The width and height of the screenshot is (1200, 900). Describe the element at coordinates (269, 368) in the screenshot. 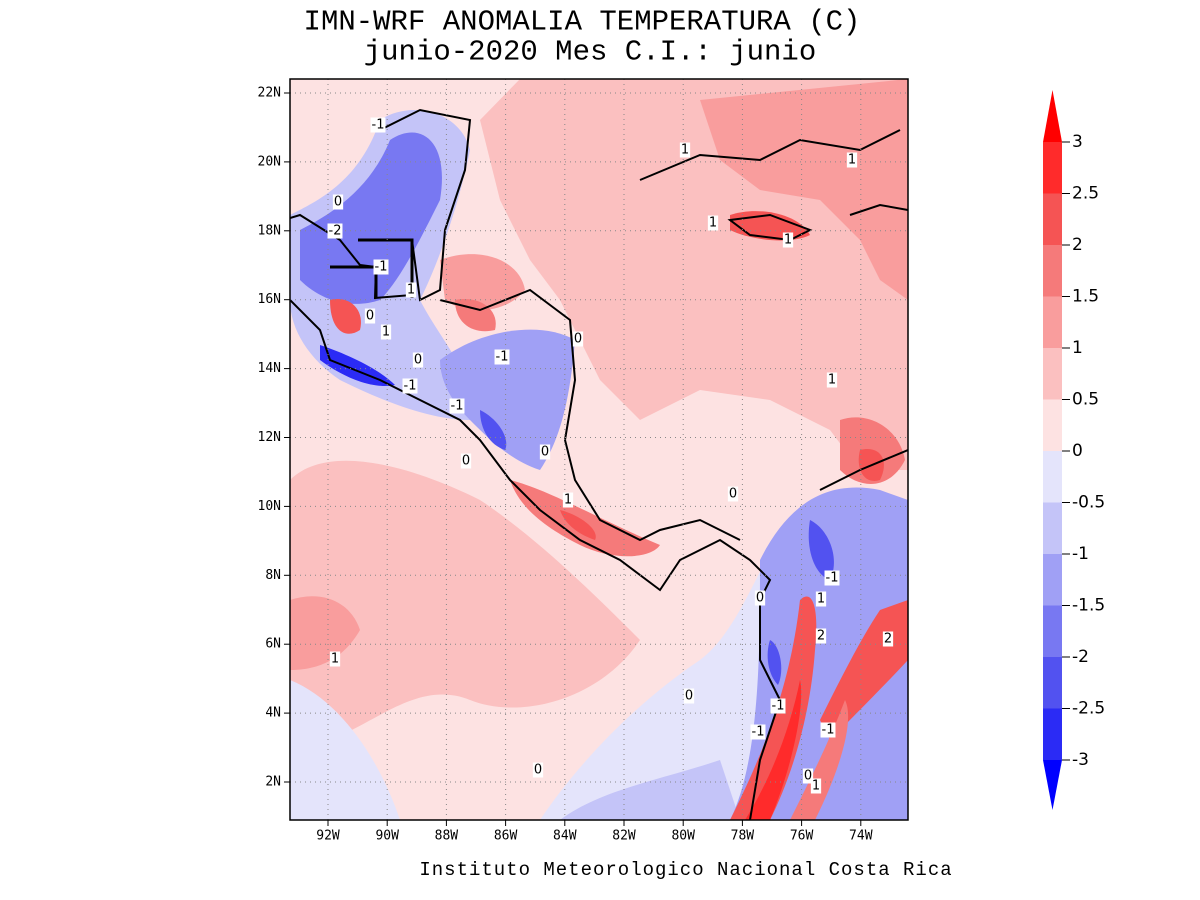

I see `lat-tick-label: 14N` at that location.